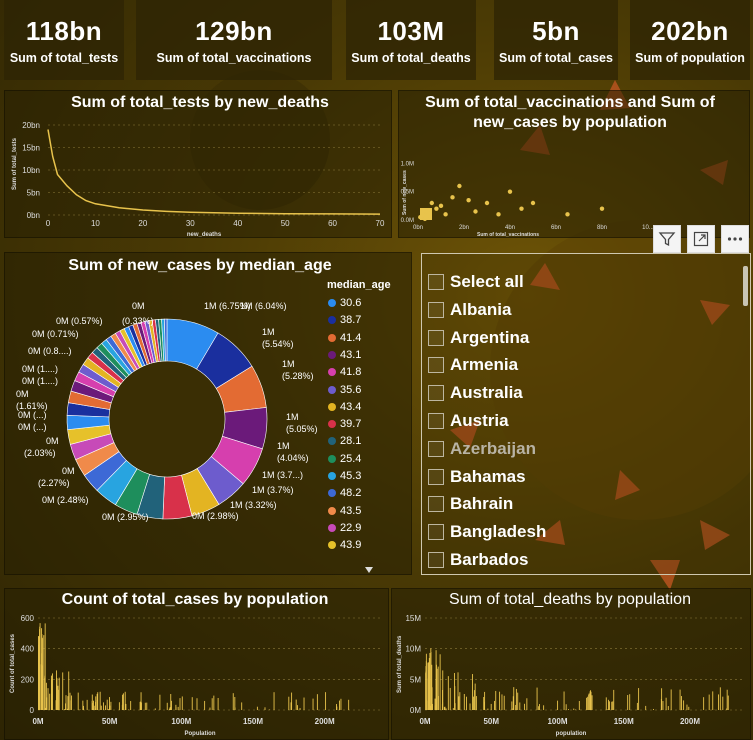  Describe the element at coordinates (570, 102) in the screenshot. I see `chart-title-line1: Sum of total_vaccinations and Sum of` at that location.